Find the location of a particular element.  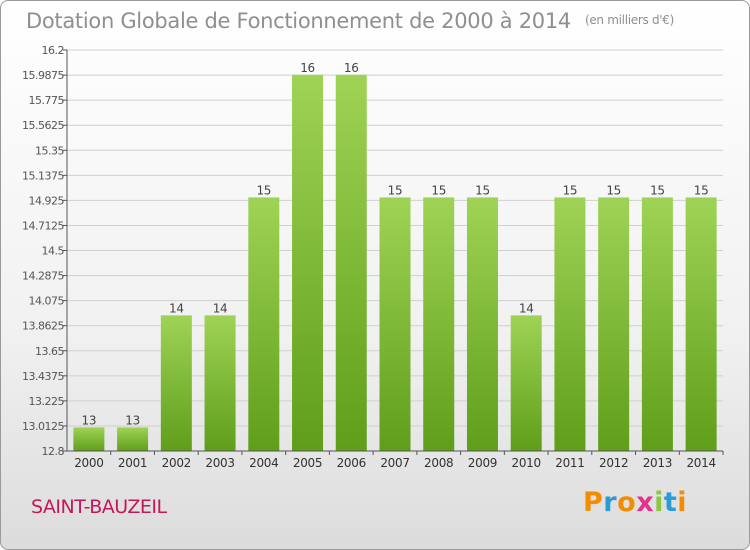

data-label-2007: 15 is located at coordinates (395, 190).